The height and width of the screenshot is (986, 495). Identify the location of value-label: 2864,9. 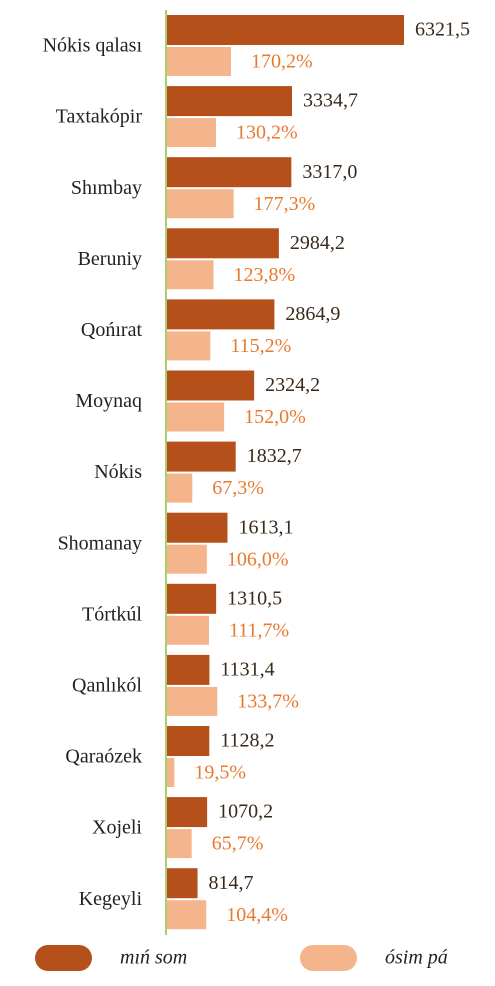
(312, 314).